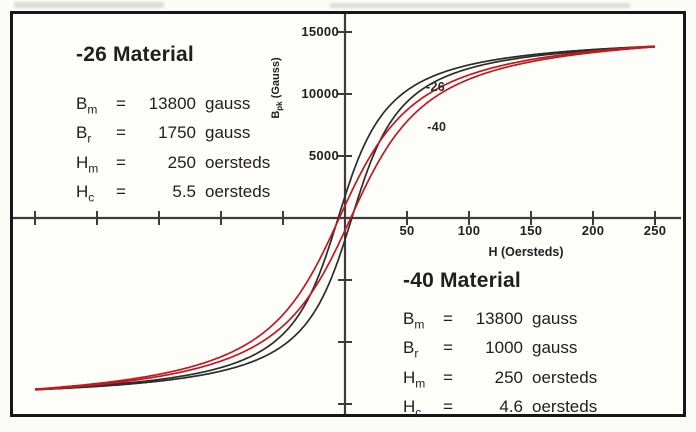 This screenshot has height=432, width=696. I want to click on x-tick-label: 100, so click(469, 230).